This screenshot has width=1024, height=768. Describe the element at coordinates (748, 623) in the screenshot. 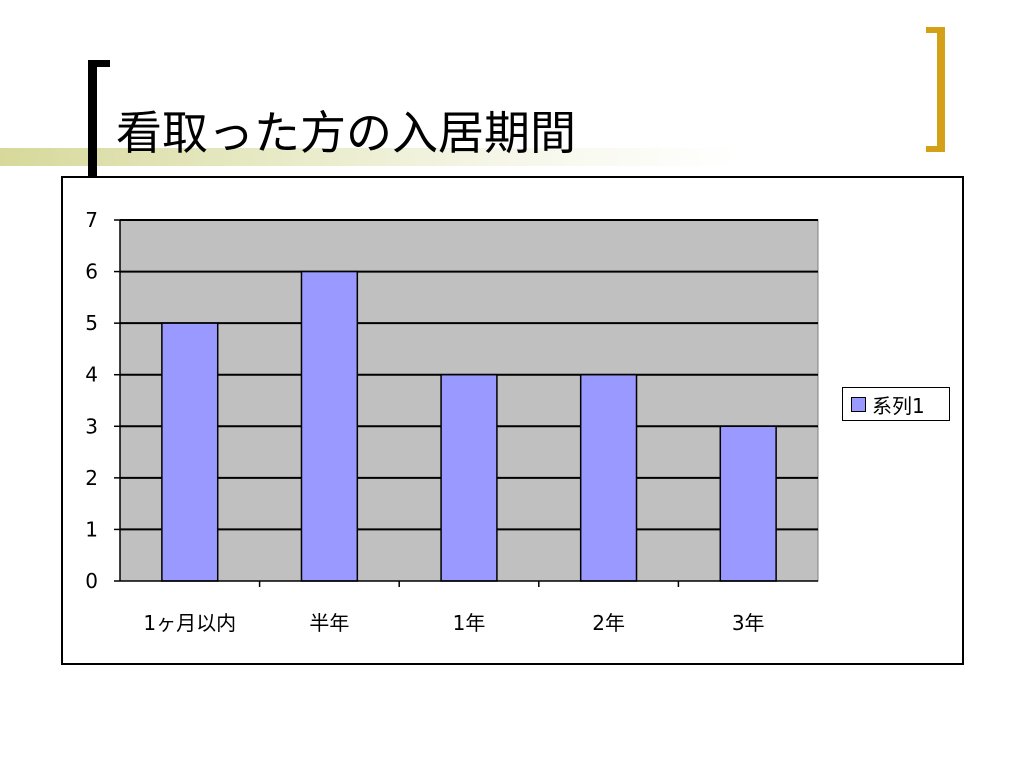

I see `x-tick-label: 3年` at that location.